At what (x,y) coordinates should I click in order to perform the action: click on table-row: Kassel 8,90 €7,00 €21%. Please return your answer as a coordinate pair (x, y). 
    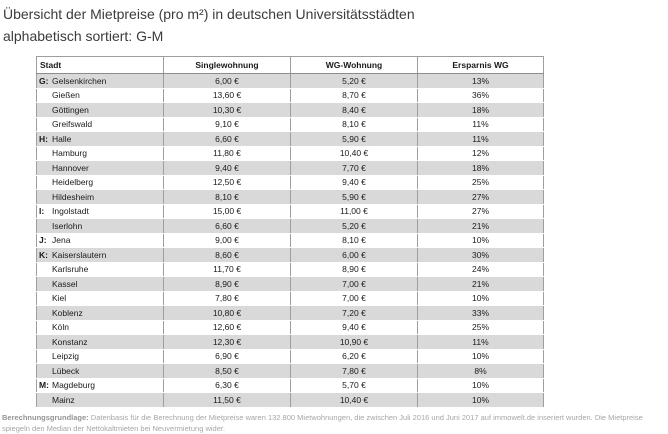
    Looking at the image, I should click on (290, 284).